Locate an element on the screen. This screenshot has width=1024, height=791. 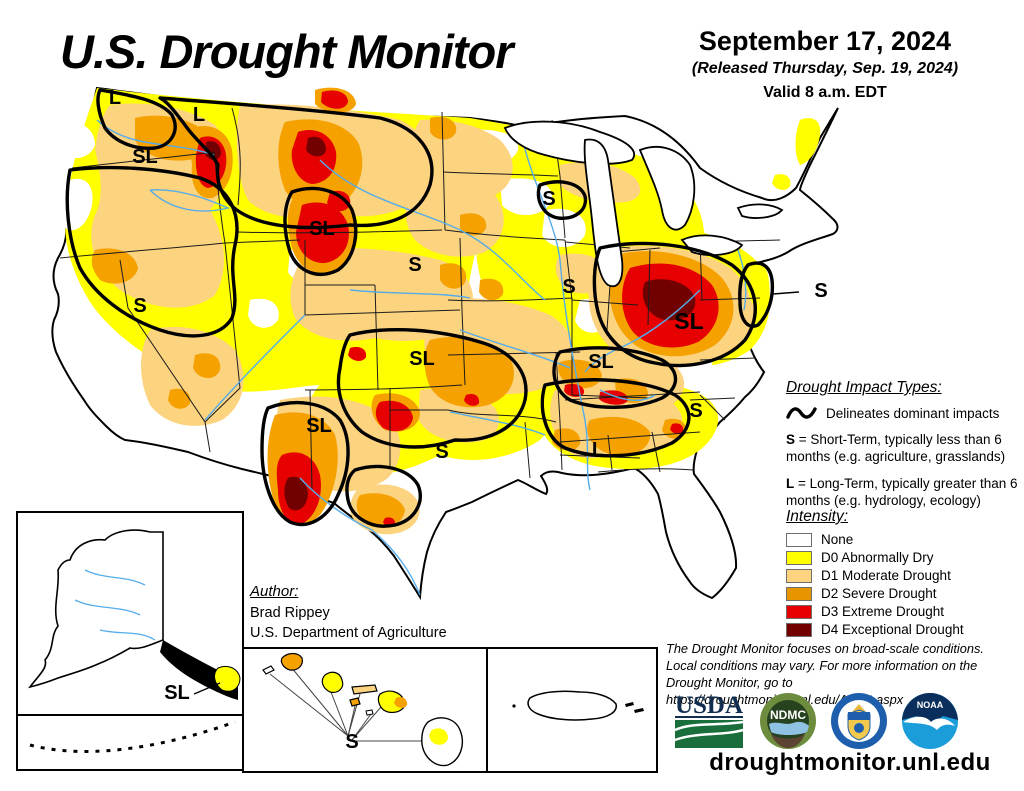
puerto-rico-inset is located at coordinates (572, 710).